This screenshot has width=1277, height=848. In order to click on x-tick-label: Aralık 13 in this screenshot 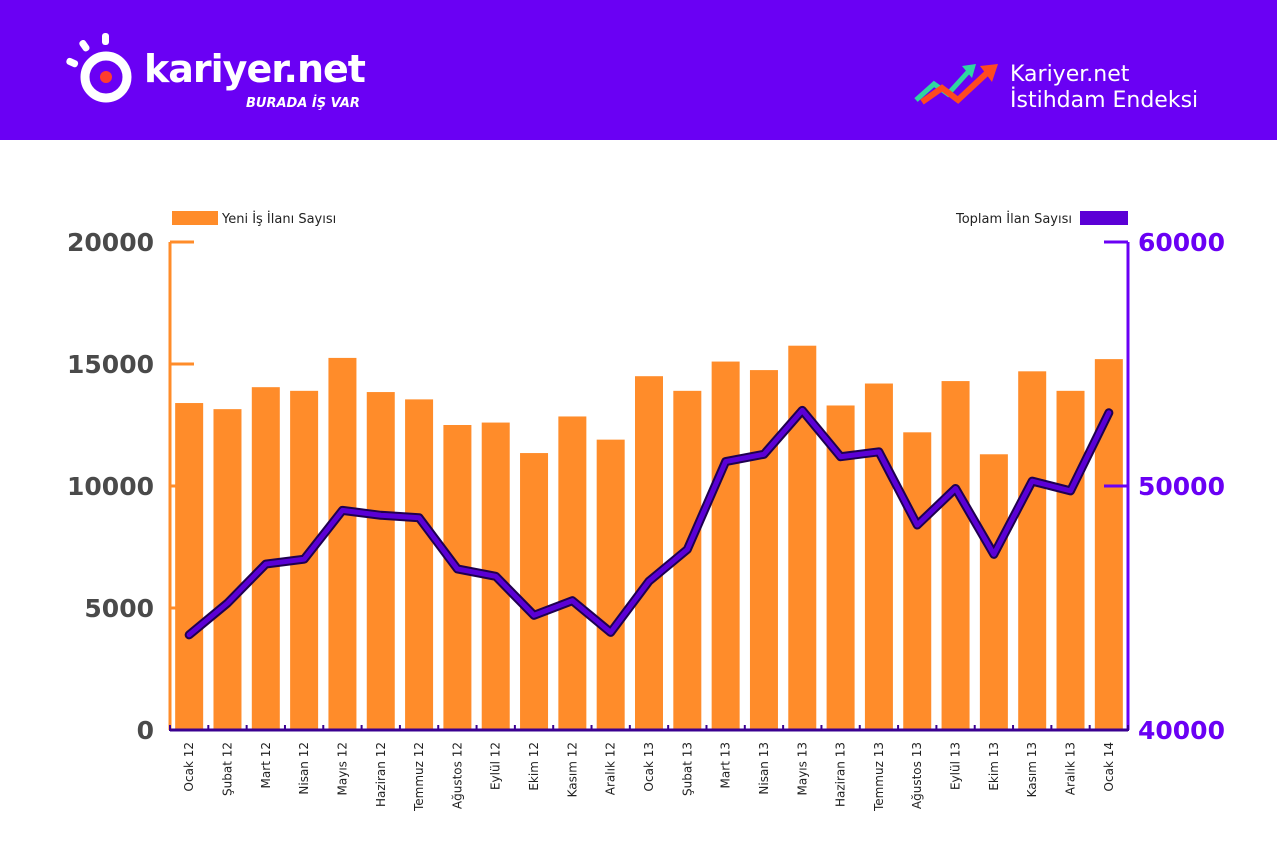, I will do `click(1071, 768)`.